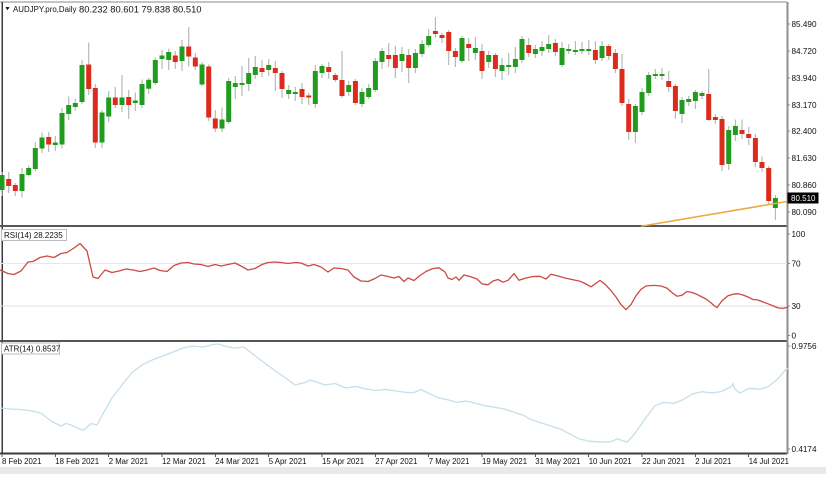  Describe the element at coordinates (799, 234) in the screenshot. I see `svg-text: 100` at that location.